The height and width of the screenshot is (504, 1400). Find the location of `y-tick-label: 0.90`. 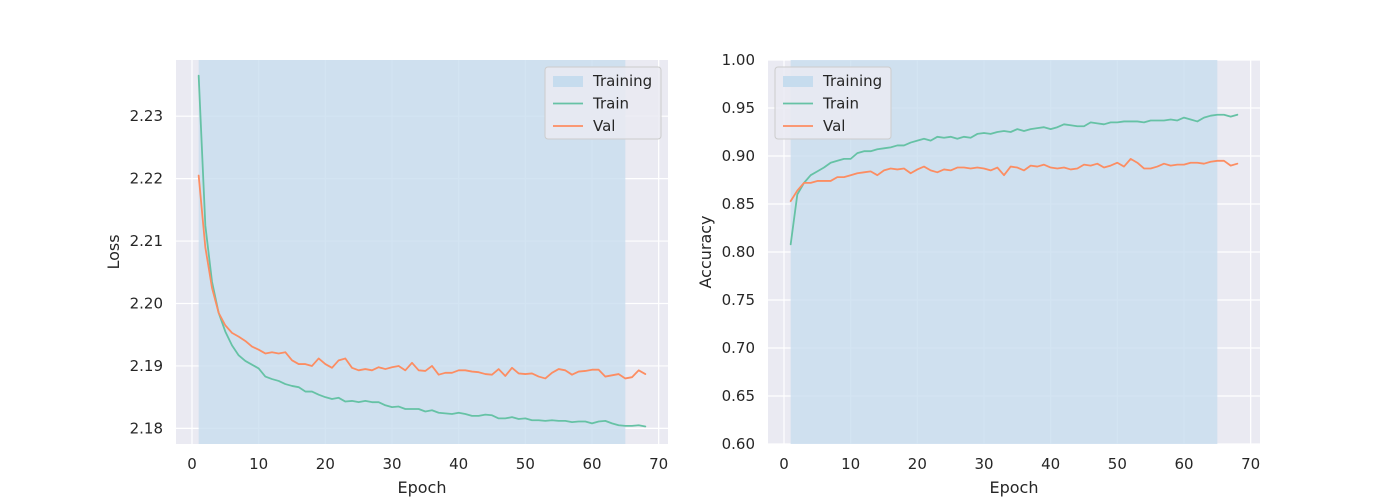

y-tick-label: 0.90 is located at coordinates (738, 156).